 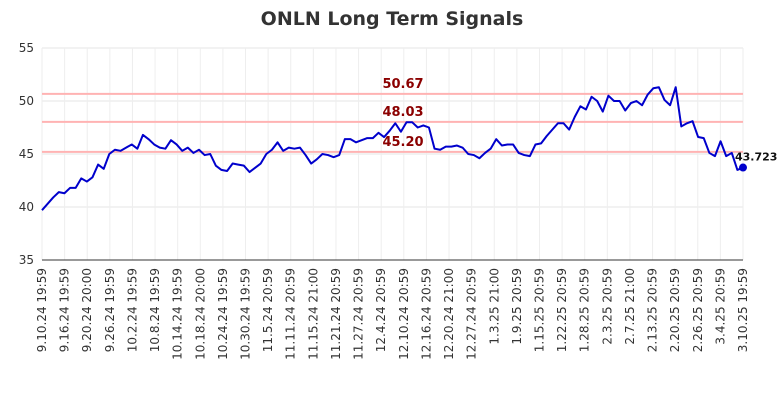 What do you see at coordinates (539, 310) in the screenshot?
I see `x-tick-label: 1.15.25 20:59` at bounding box center [539, 310].